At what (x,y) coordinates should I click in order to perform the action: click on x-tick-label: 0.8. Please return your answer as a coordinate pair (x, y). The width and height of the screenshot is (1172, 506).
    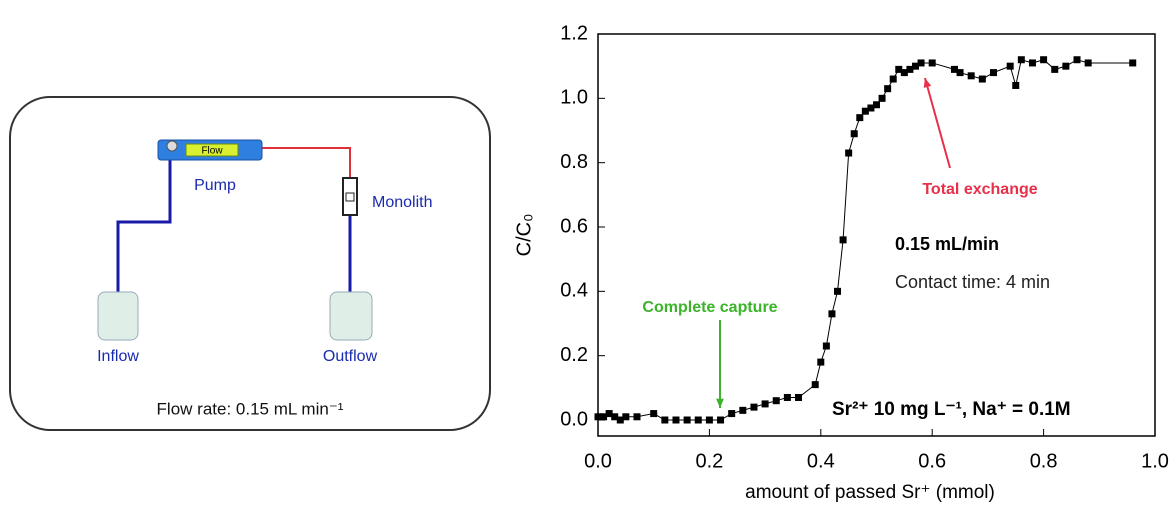
    Looking at the image, I should click on (1044, 461).